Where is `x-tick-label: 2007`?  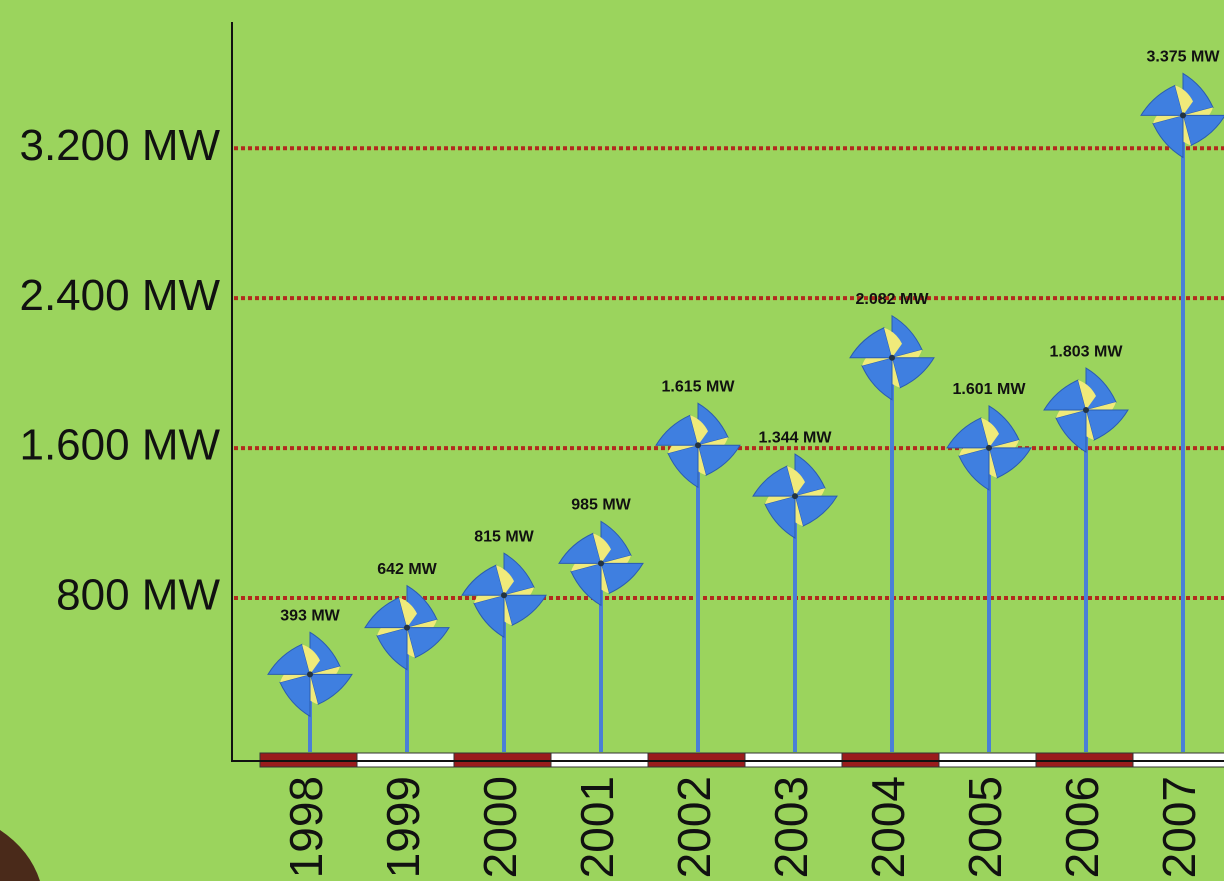 x-tick-label: 2007 is located at coordinates (1179, 827).